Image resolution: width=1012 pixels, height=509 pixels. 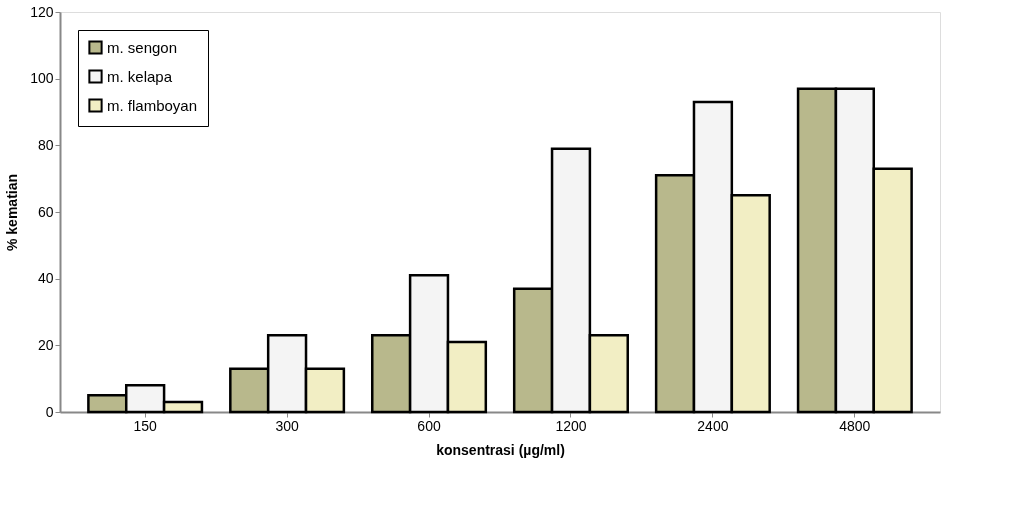 I want to click on x-tick-label: 2400, so click(x=713, y=425).